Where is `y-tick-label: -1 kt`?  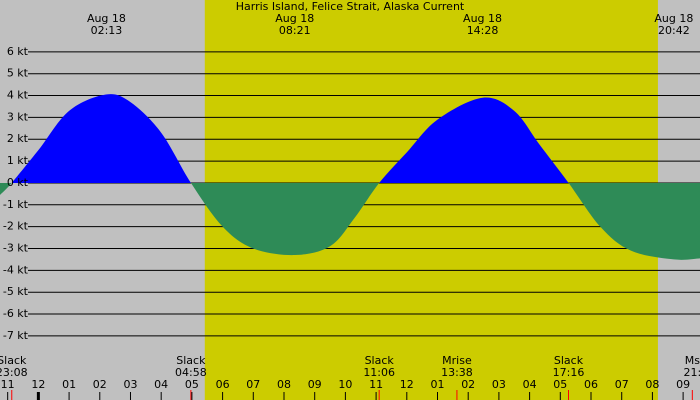 y-tick-label: -1 kt is located at coordinates (16, 204).